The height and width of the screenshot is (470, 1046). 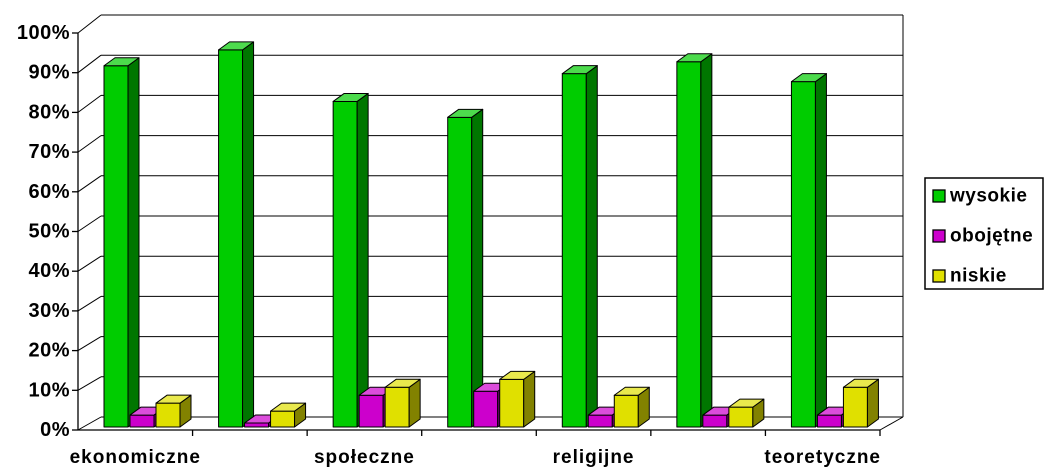 What do you see at coordinates (49, 73) in the screenshot?
I see `y-tick-label: 90%` at bounding box center [49, 73].